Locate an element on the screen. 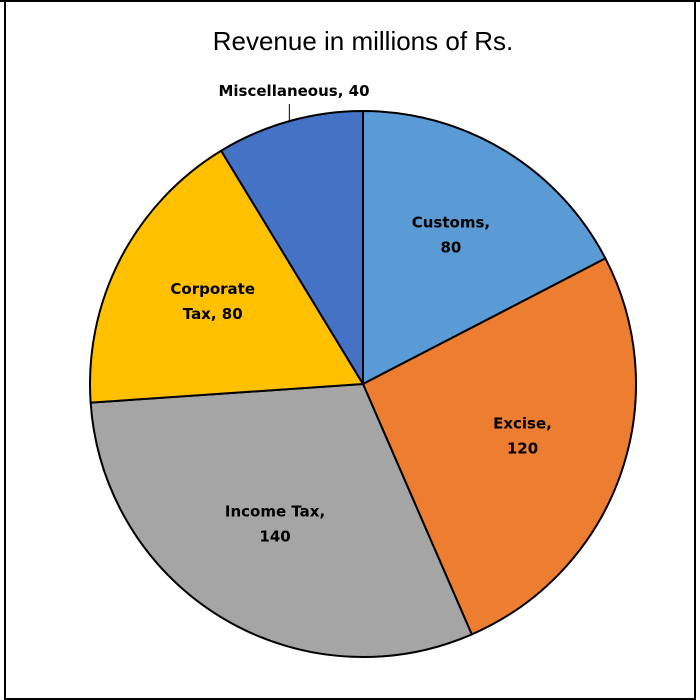  pie-slice-corporate-tax is located at coordinates (226, 276).